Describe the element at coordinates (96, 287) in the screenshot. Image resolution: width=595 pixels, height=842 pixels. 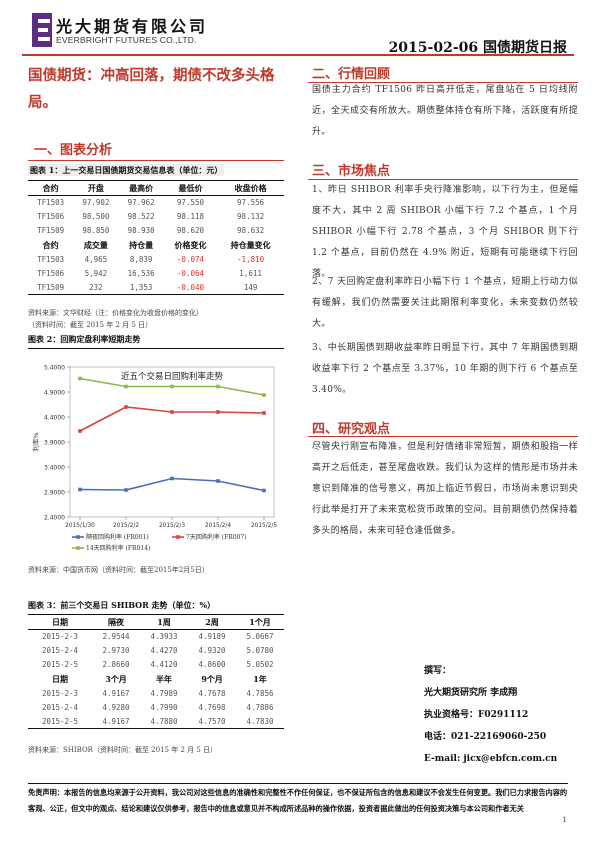
I see `table-cell: 232` at that location.